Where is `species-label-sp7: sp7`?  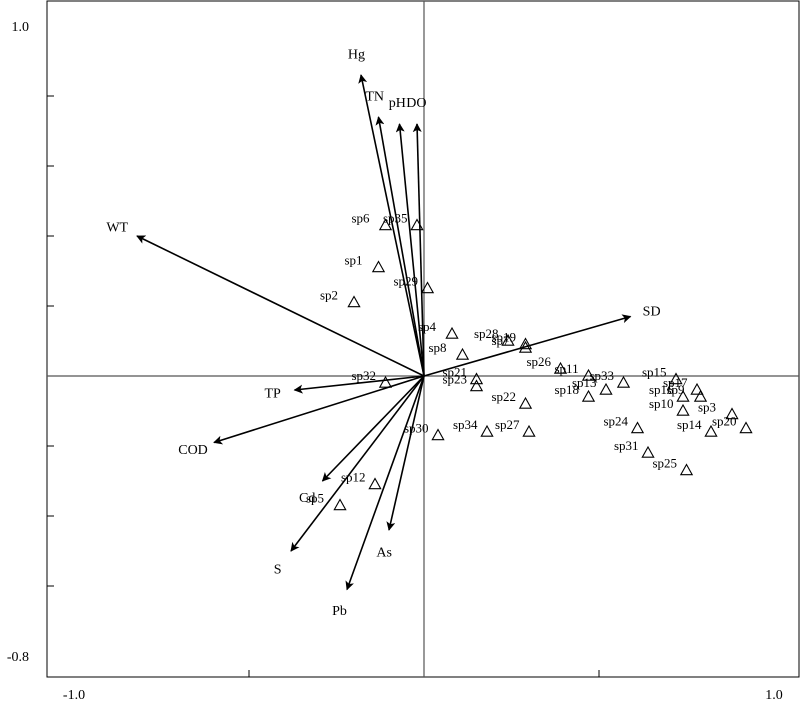
species-label-sp7: sp7 is located at coordinates (501, 340).